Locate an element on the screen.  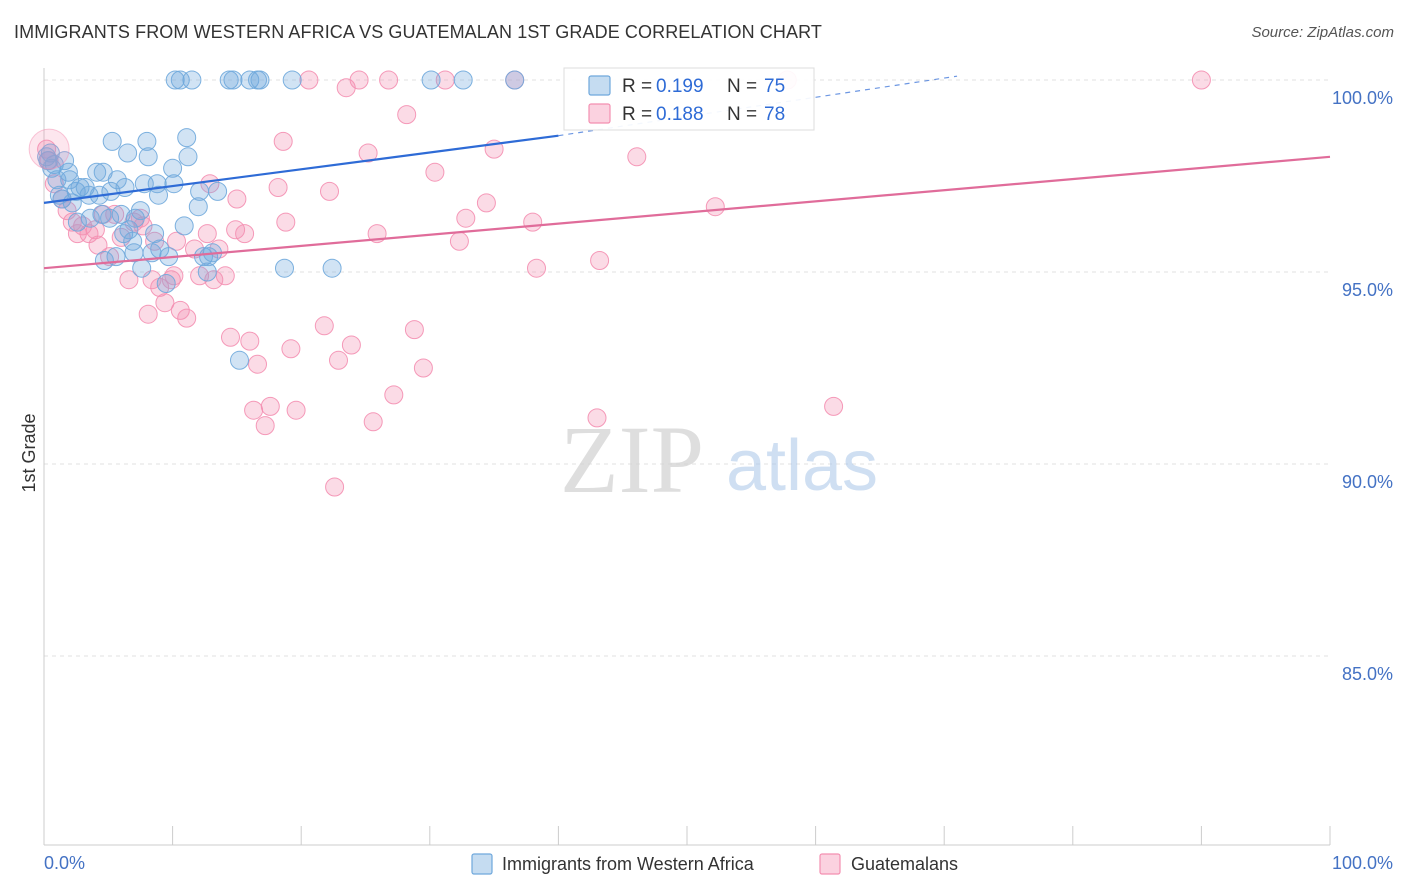
y-tick-label-0: 100.0% is located at coordinates (1362, 98).